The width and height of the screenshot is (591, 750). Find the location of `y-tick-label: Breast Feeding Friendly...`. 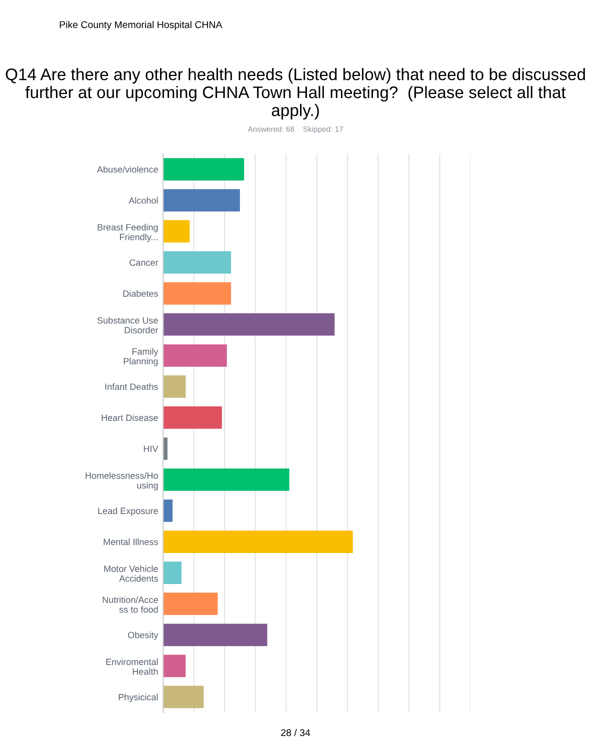

y-tick-label: Breast Feeding Friendly... is located at coordinates (128, 233).